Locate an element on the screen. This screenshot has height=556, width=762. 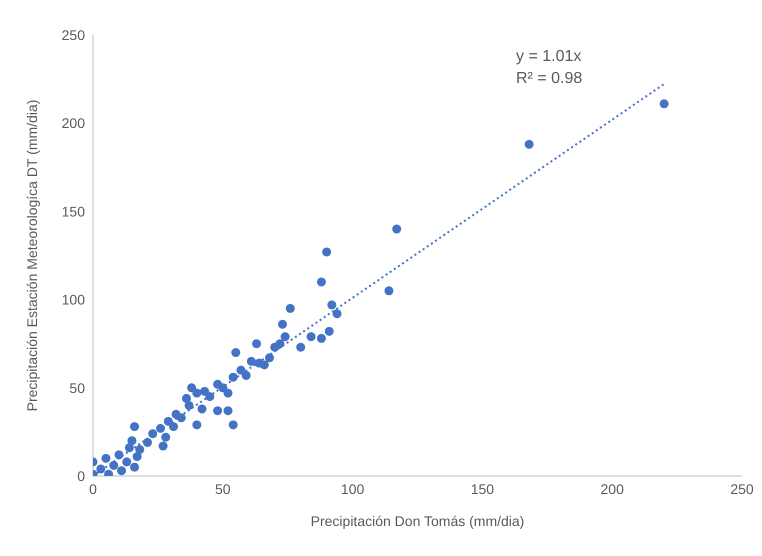
y-tick-label: 250 is located at coordinates (74, 34).